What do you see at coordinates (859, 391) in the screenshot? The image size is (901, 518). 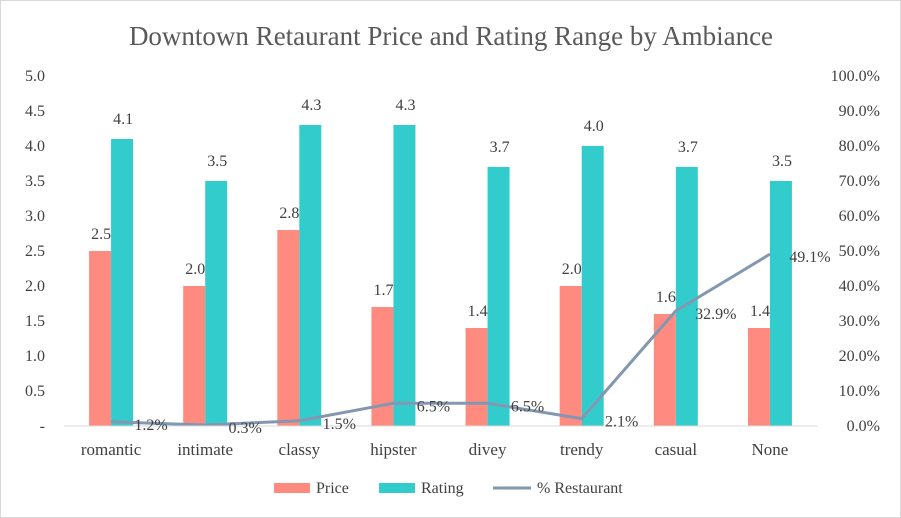 I see `right-axis-tick-label: 10.0%` at bounding box center [859, 391].